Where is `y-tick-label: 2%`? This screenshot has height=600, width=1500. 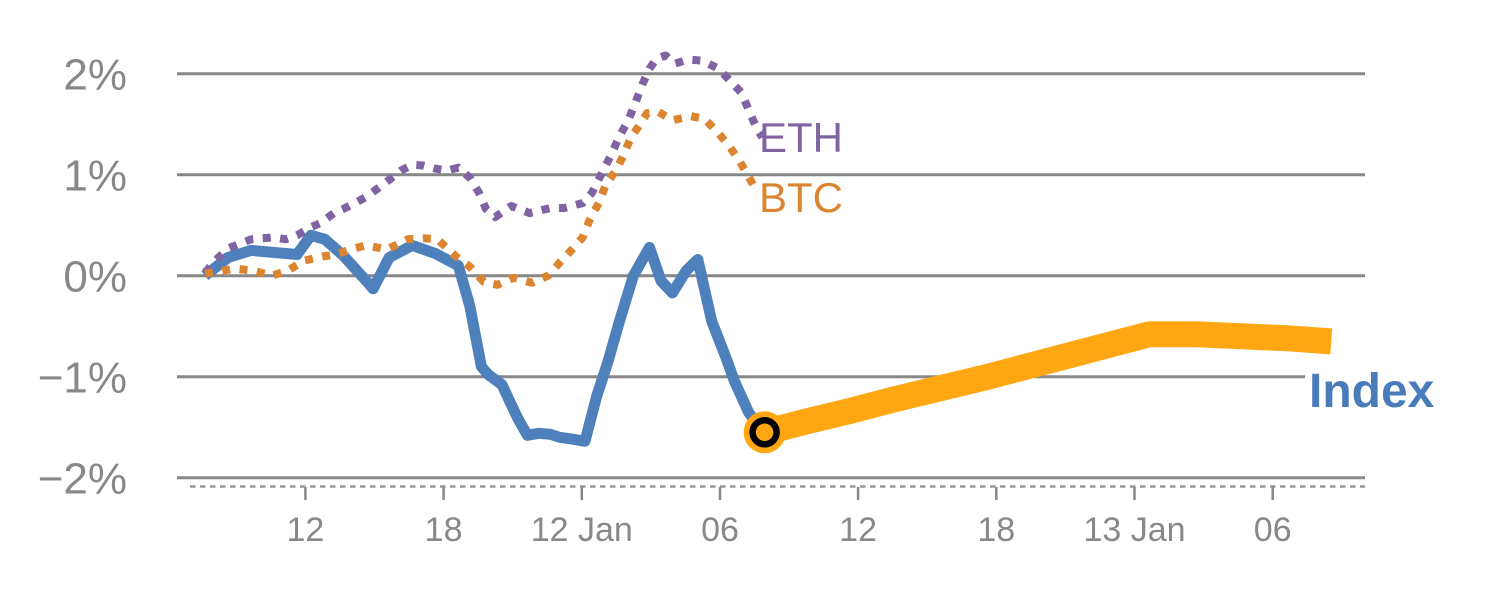 y-tick-label: 2% is located at coordinates (95, 75).